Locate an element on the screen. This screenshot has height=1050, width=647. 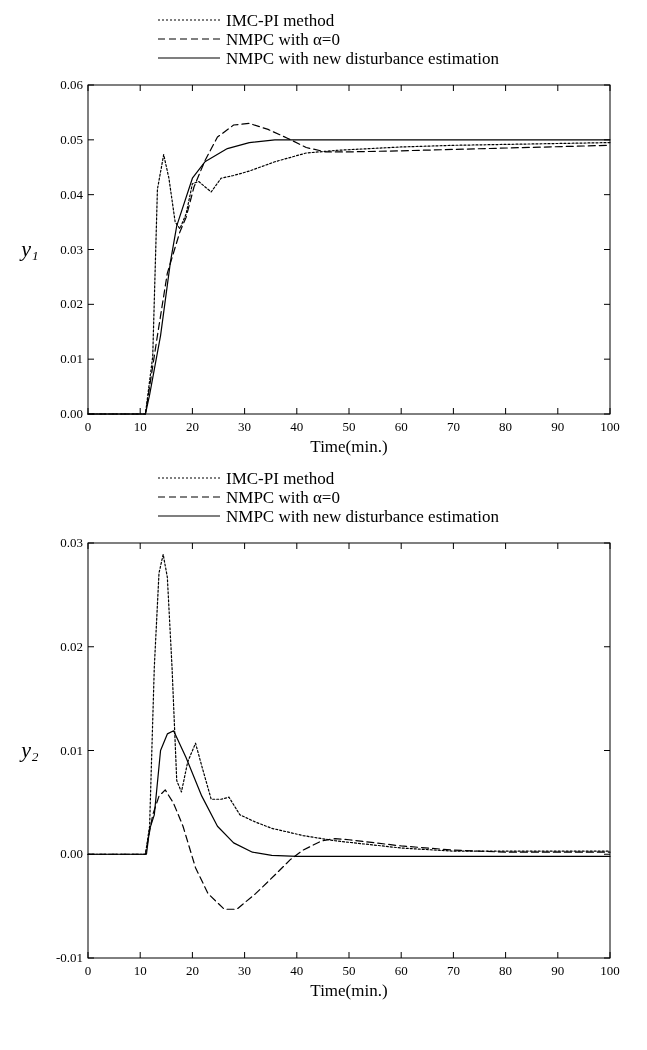
y-axis-title: y₂ is located at coordinates (29, 749).